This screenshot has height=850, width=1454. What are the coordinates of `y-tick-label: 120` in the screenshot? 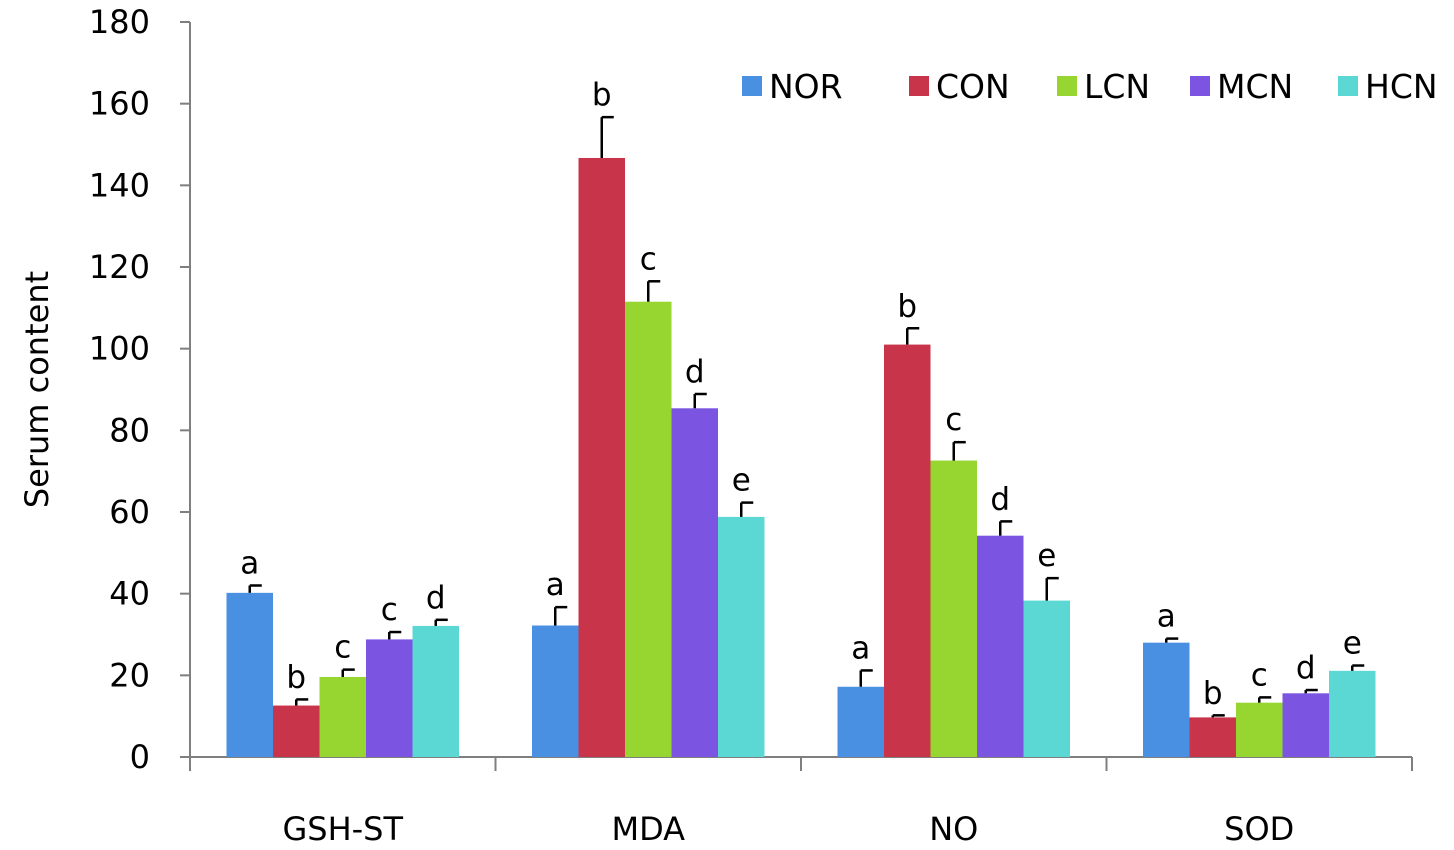 It's located at (119, 267).